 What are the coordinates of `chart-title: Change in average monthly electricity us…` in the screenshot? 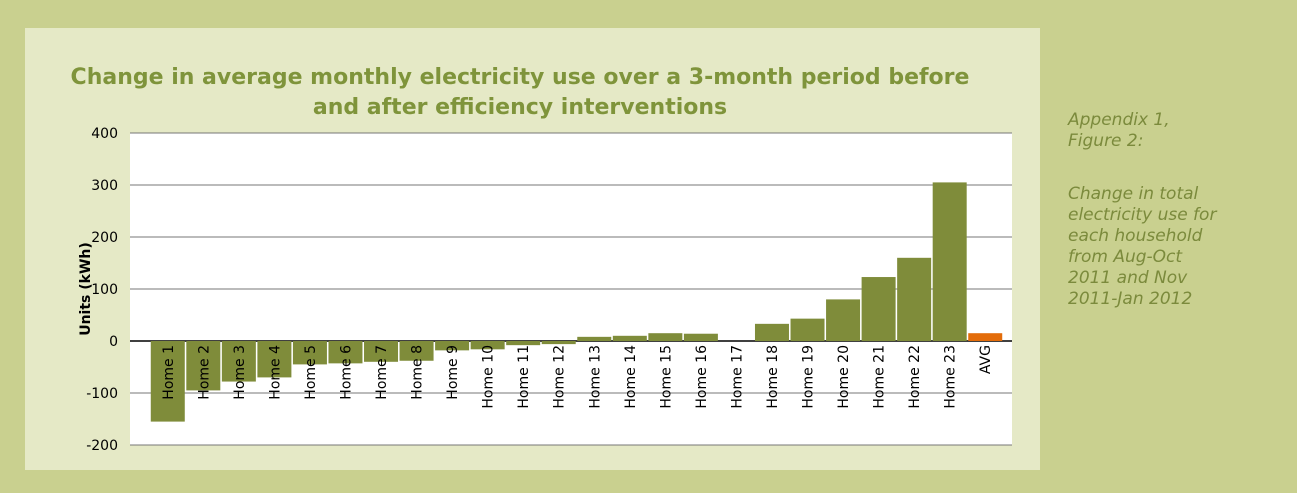 It's located at (520, 92).